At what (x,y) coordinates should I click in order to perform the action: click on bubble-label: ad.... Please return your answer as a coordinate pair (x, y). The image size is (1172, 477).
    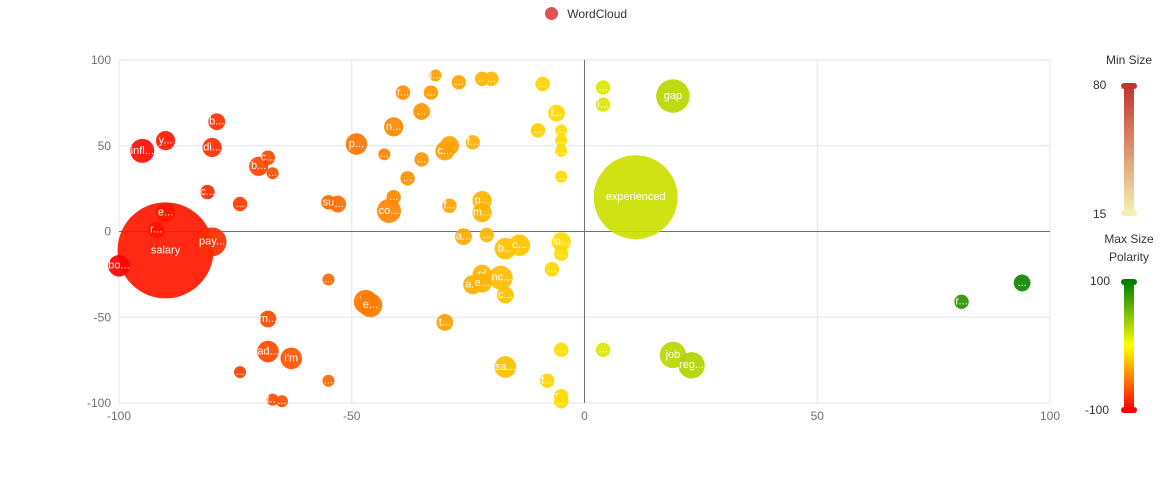
    Looking at the image, I should click on (267, 351).